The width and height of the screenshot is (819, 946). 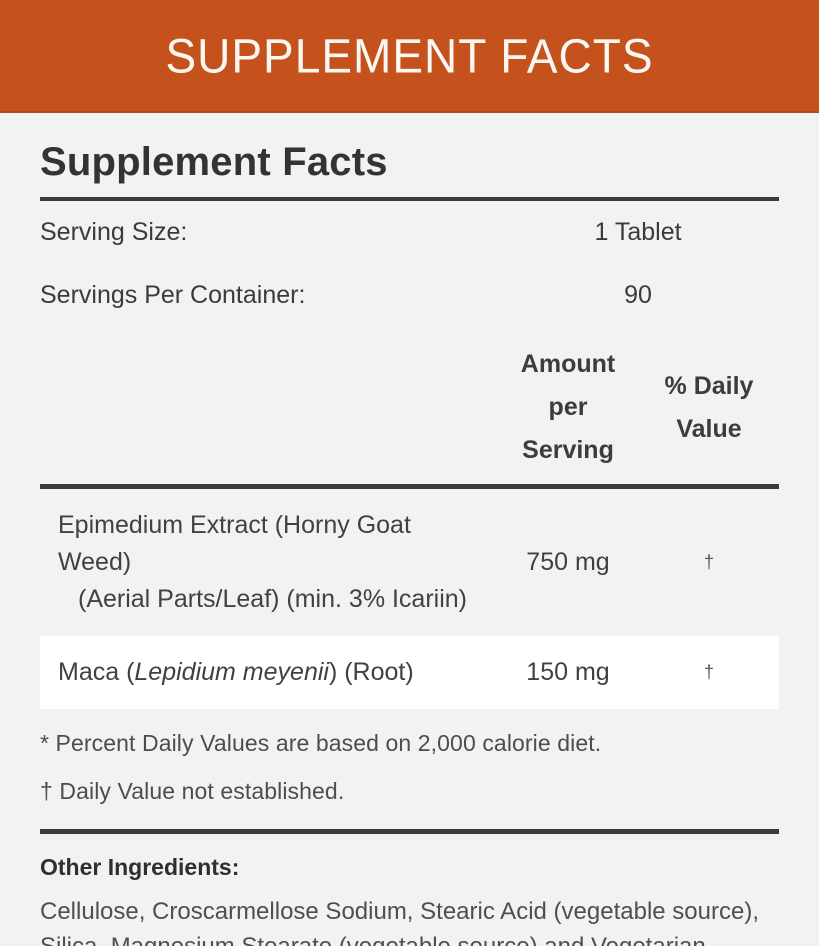 What do you see at coordinates (568, 672) in the screenshot?
I see `ingredient-amount: 150 mg` at bounding box center [568, 672].